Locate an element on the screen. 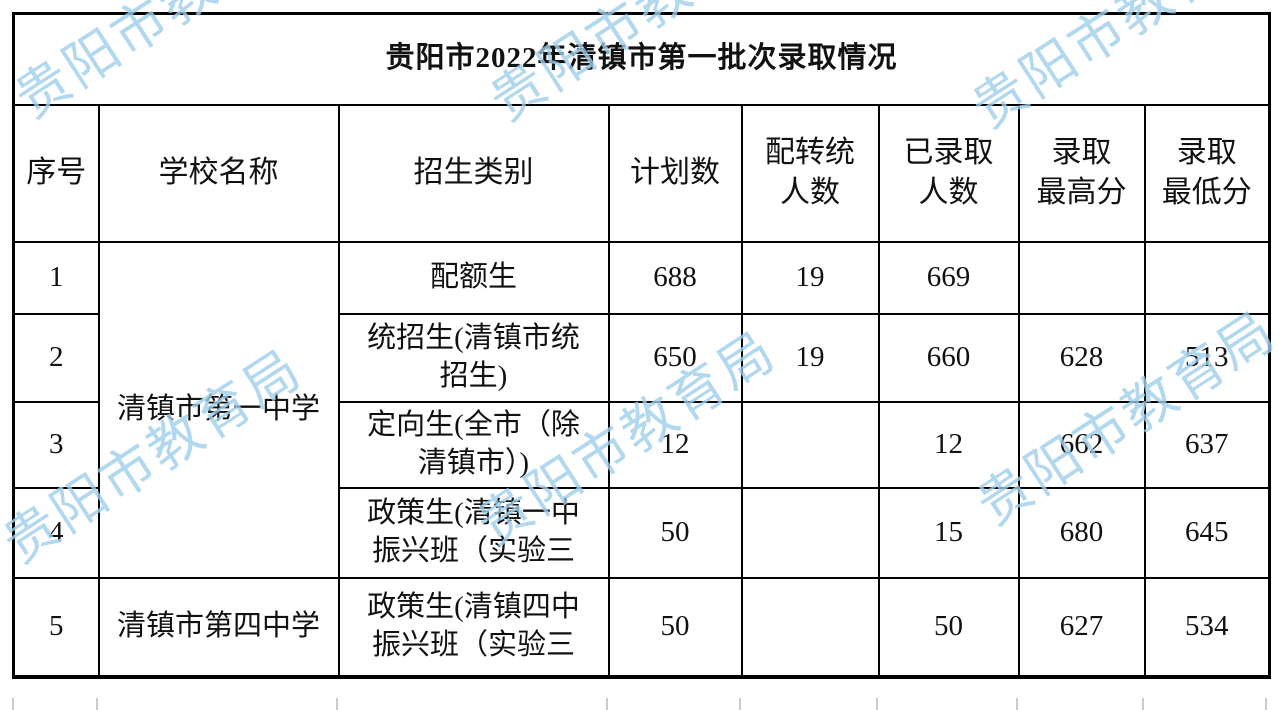 The image size is (1280, 710). table-row: 4 政策生(清镇一中 振兴班（实验三 50 15 680 645 is located at coordinates (641, 532).